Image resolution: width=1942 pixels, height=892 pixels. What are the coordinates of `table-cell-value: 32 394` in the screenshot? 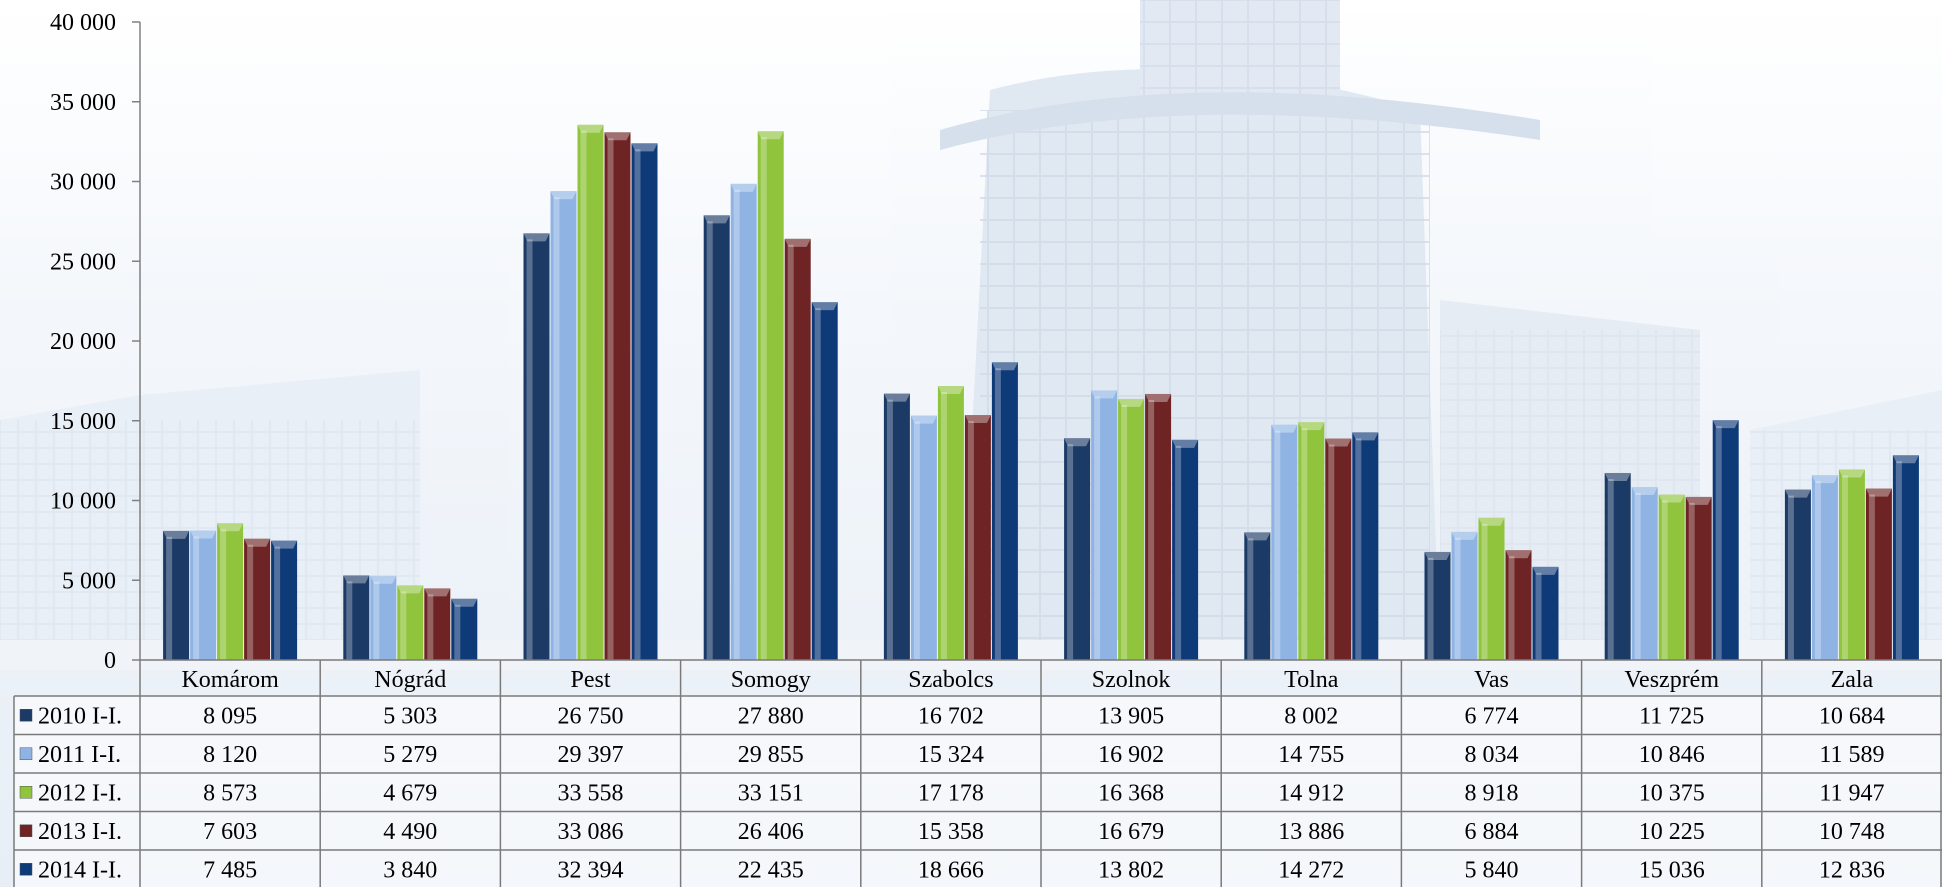 It's located at (591, 870).